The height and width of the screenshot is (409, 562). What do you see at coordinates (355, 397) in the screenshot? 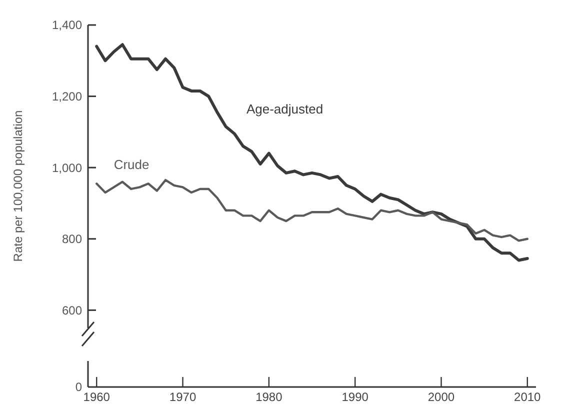
I see `x-tick-label: 1990` at bounding box center [355, 397].